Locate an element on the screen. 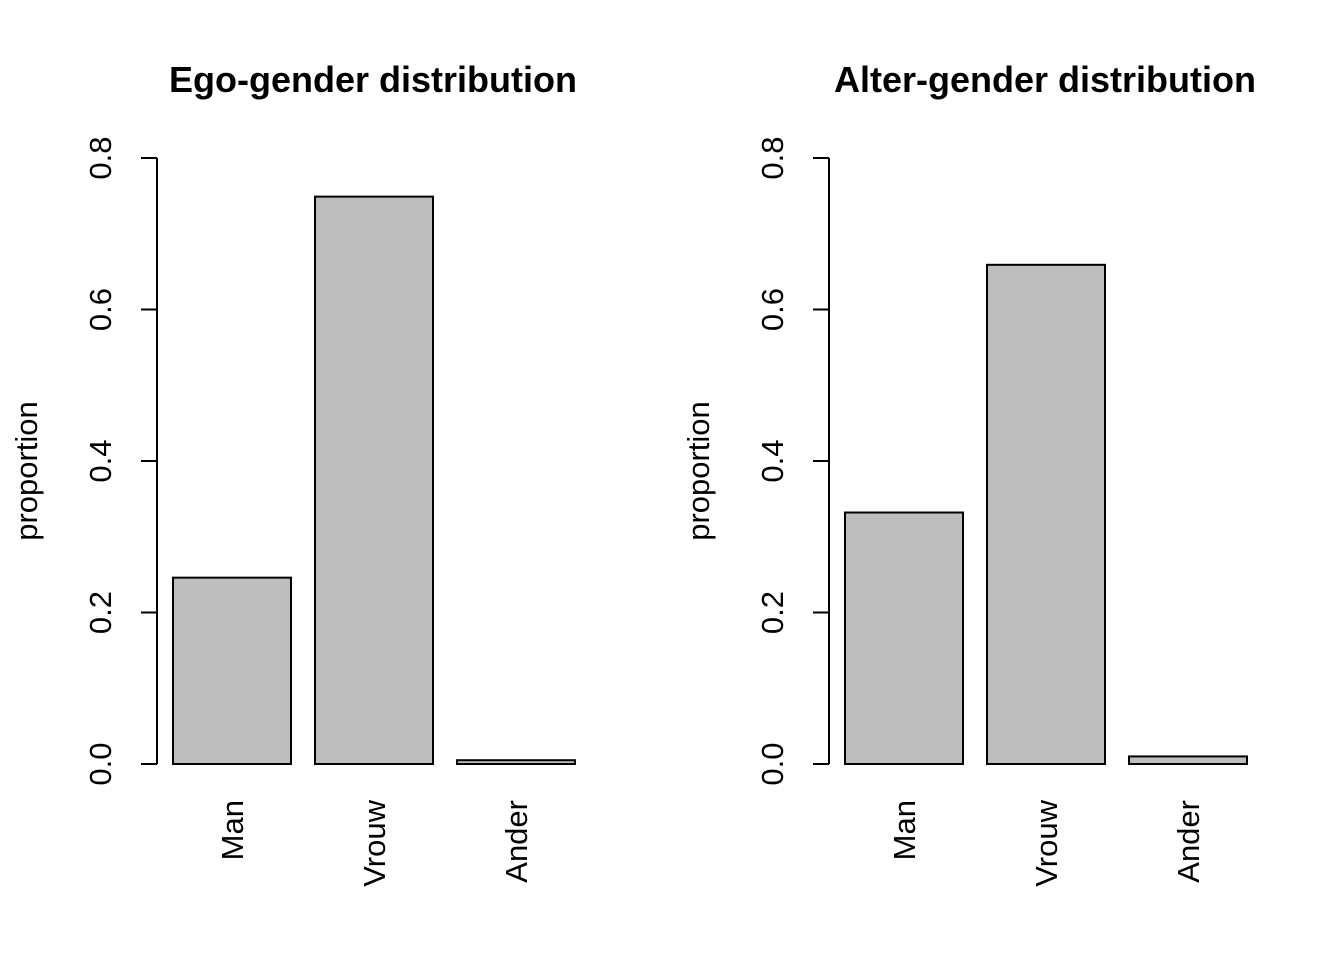  chart-title: Alter-gender distribution is located at coordinates (1045, 79).